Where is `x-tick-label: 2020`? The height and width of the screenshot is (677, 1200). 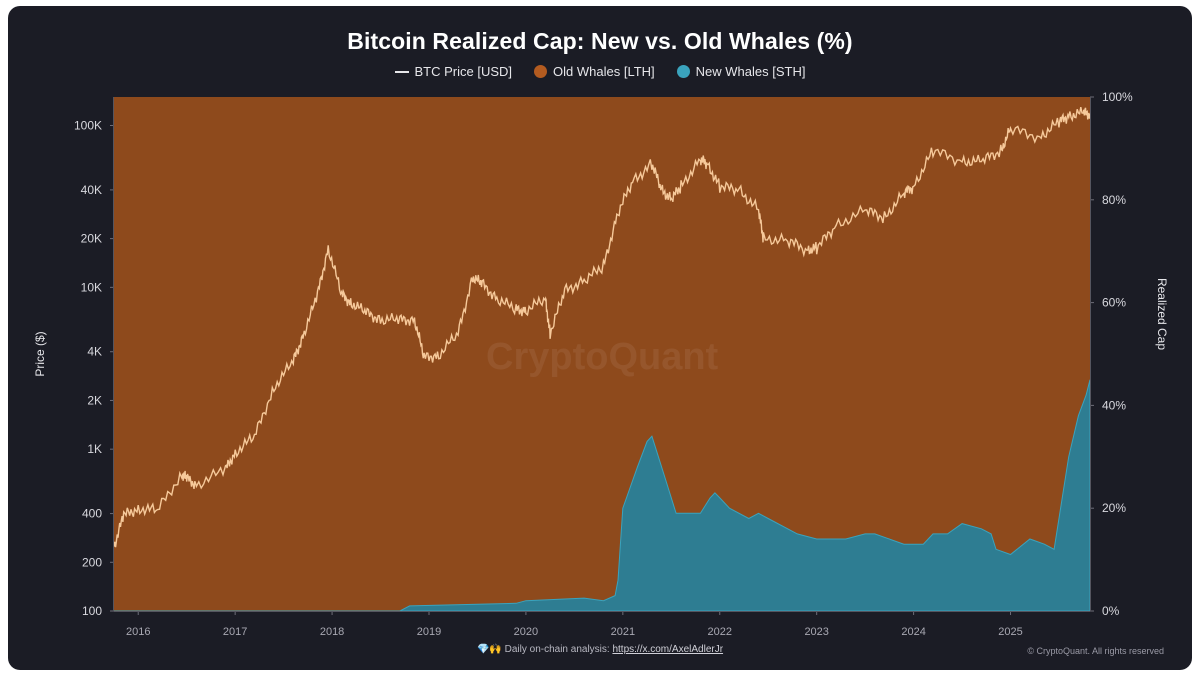 x-tick-label: 2020 is located at coordinates (526, 632).